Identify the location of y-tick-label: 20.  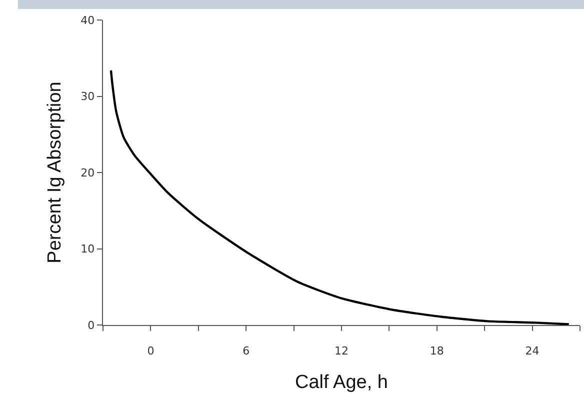
(87, 173).